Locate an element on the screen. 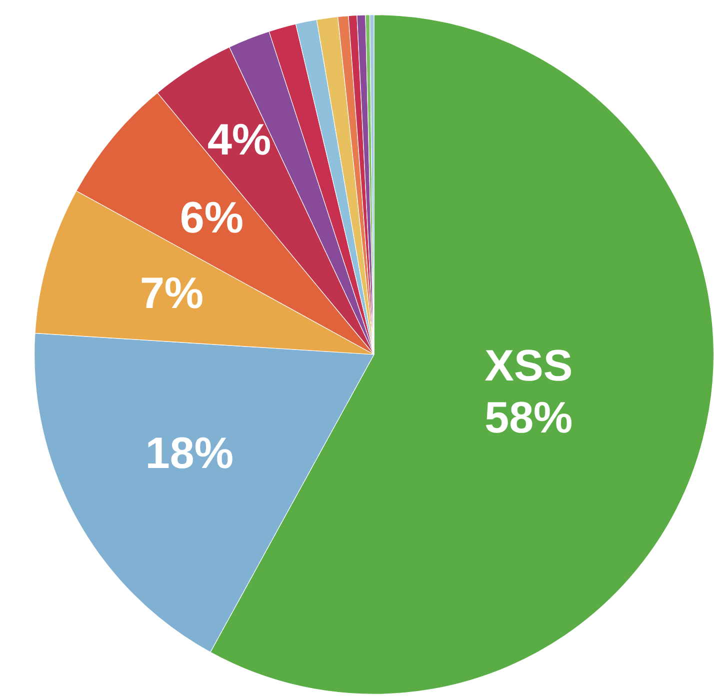 Image resolution: width=714 pixels, height=697 pixels. data-label: 4% is located at coordinates (240, 139).